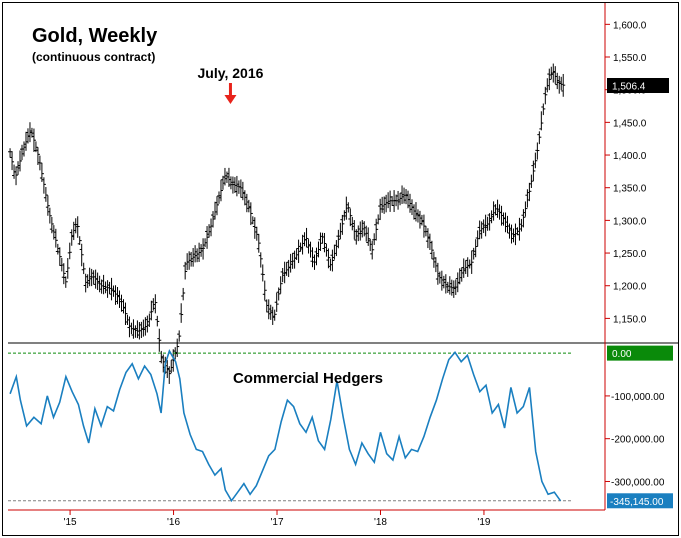  I want to click on hedger-tick-label: -300,000.00, so click(638, 482).